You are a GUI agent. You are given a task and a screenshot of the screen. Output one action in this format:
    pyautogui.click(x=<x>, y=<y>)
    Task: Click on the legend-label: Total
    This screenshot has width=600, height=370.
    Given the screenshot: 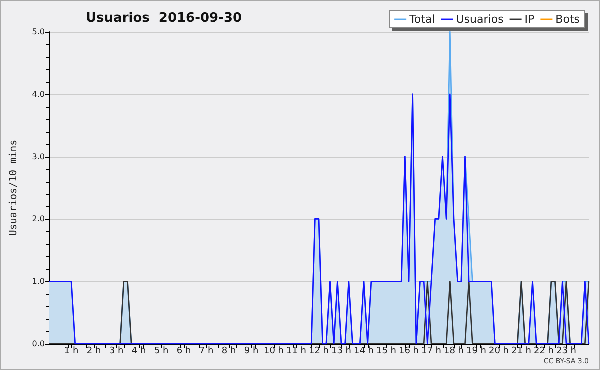 What is the action you would take?
    pyautogui.click(x=422, y=19)
    